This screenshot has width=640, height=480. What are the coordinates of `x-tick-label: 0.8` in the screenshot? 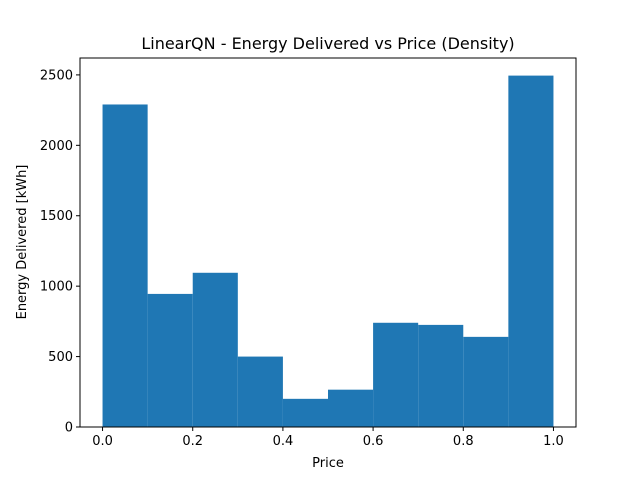 It's located at (463, 441).